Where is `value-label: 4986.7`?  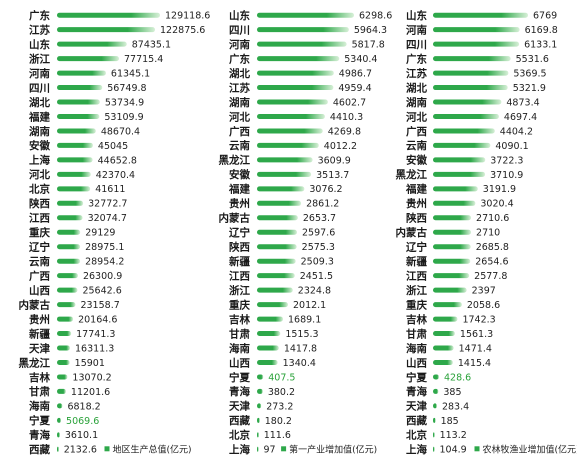 value-label: 4986.7 is located at coordinates (355, 73).